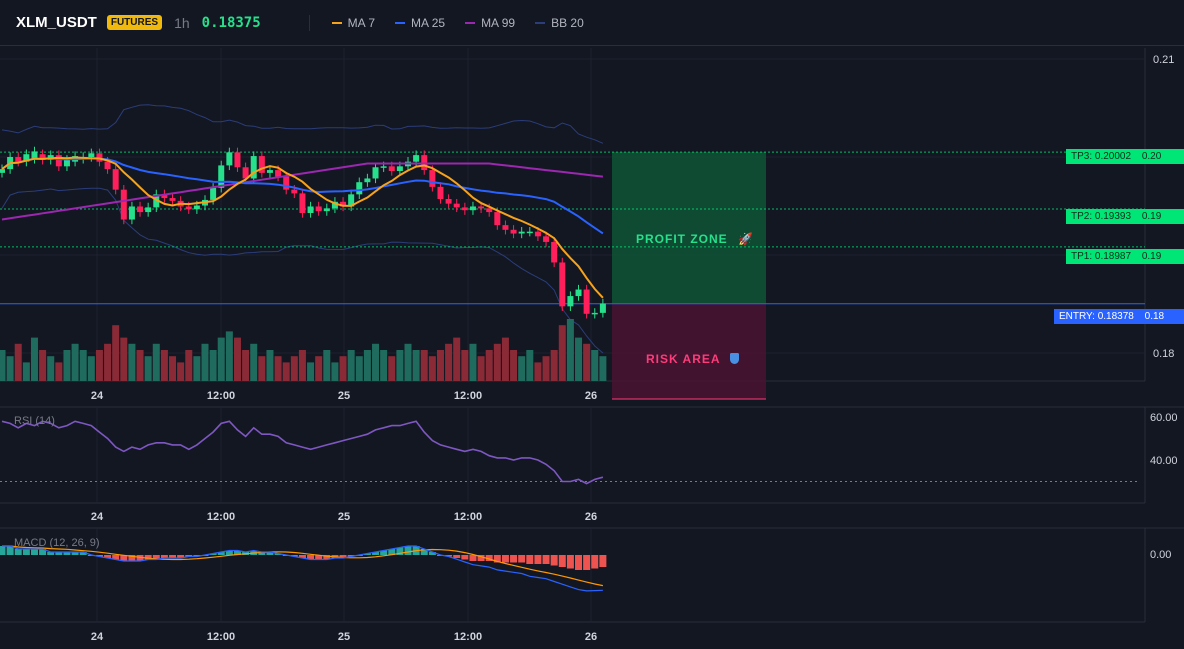 The height and width of the screenshot is (649, 1184). Describe the element at coordinates (303, 568) in the screenshot. I see `macd-pane` at that location.